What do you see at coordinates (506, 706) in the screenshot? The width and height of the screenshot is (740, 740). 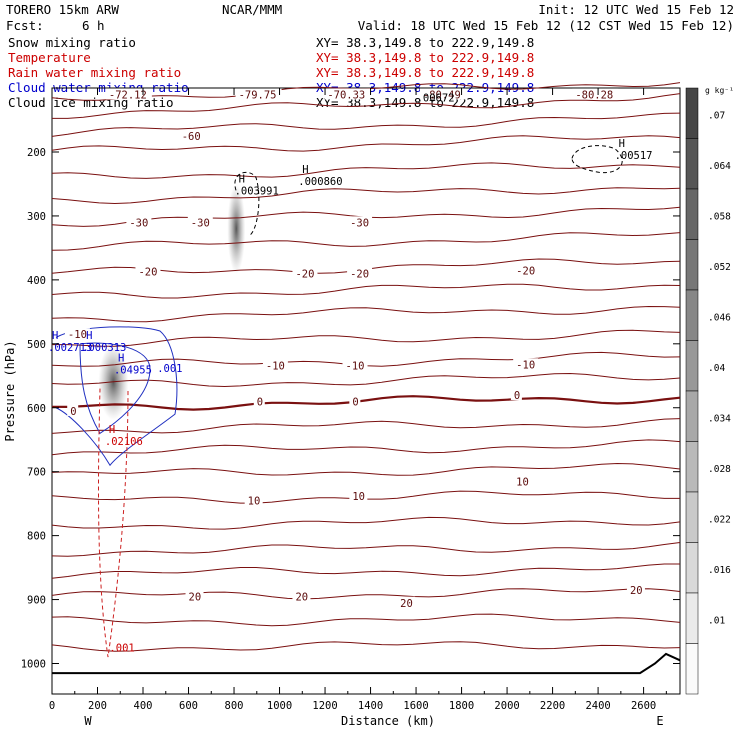 I see `x-tick-label: 2000` at bounding box center [506, 706].